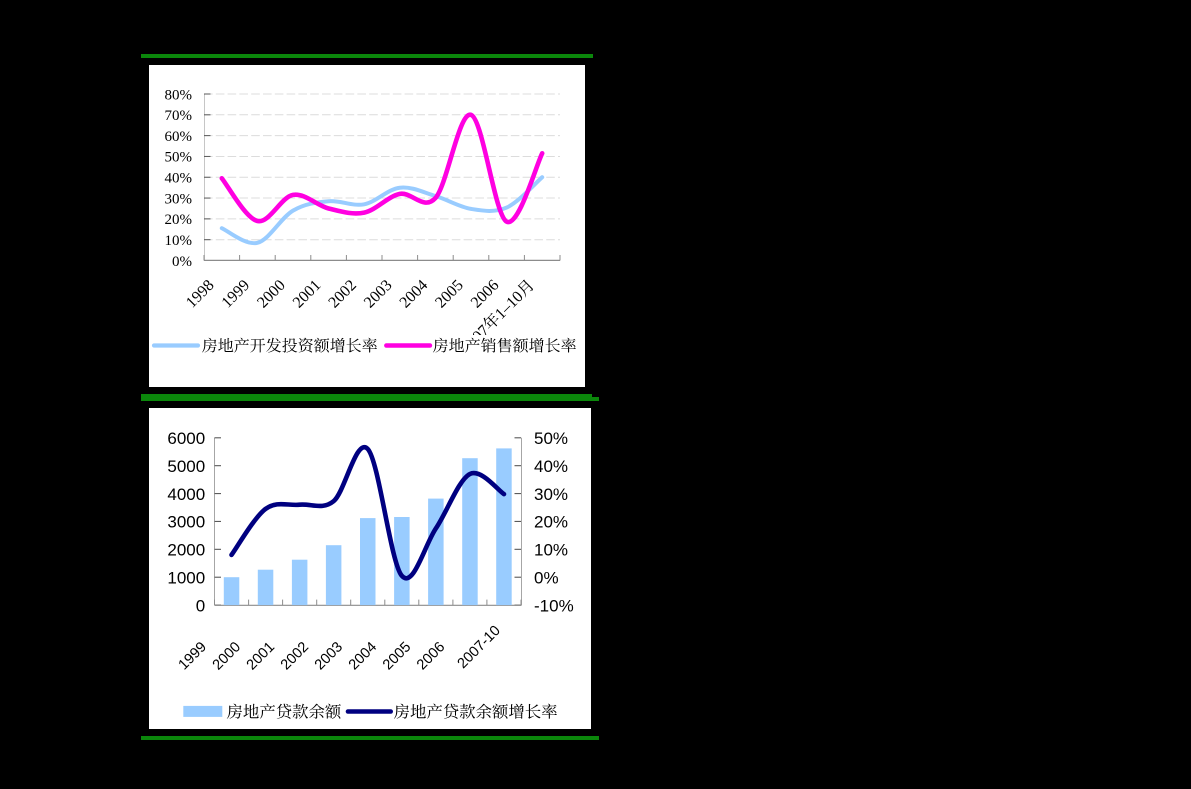  Describe the element at coordinates (200, 605) in the screenshot. I see `svg-text: 0` at that location.